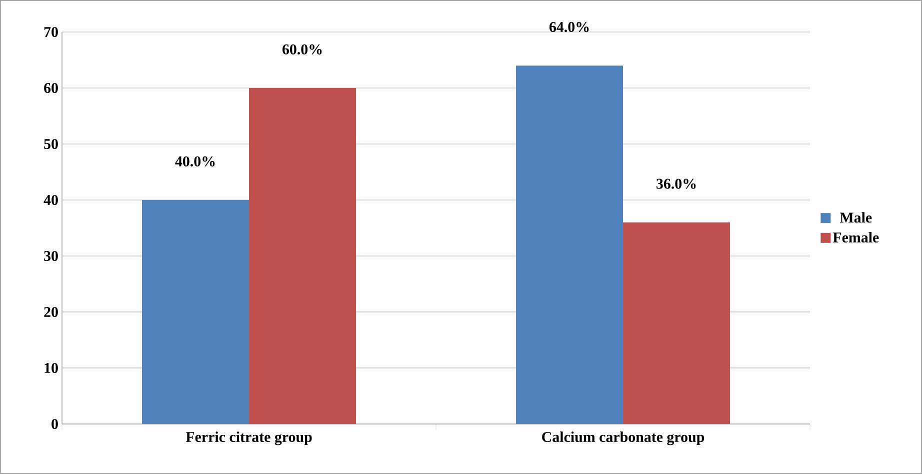 Image resolution: width=922 pixels, height=474 pixels. What do you see at coordinates (55, 424) in the screenshot?
I see `y-tick-label: 0` at bounding box center [55, 424].